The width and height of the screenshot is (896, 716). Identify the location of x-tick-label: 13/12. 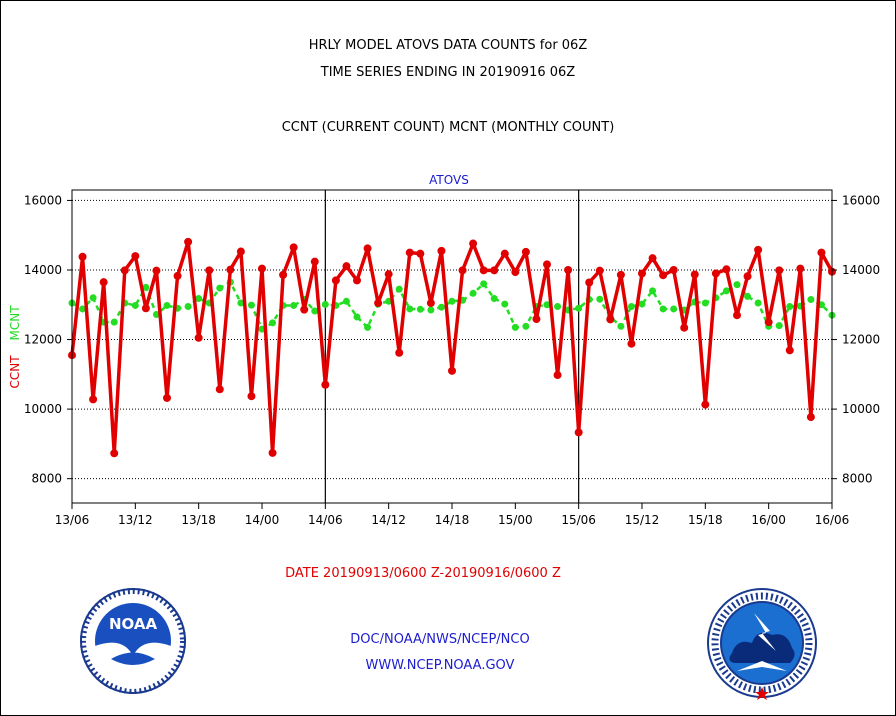
(135, 520).